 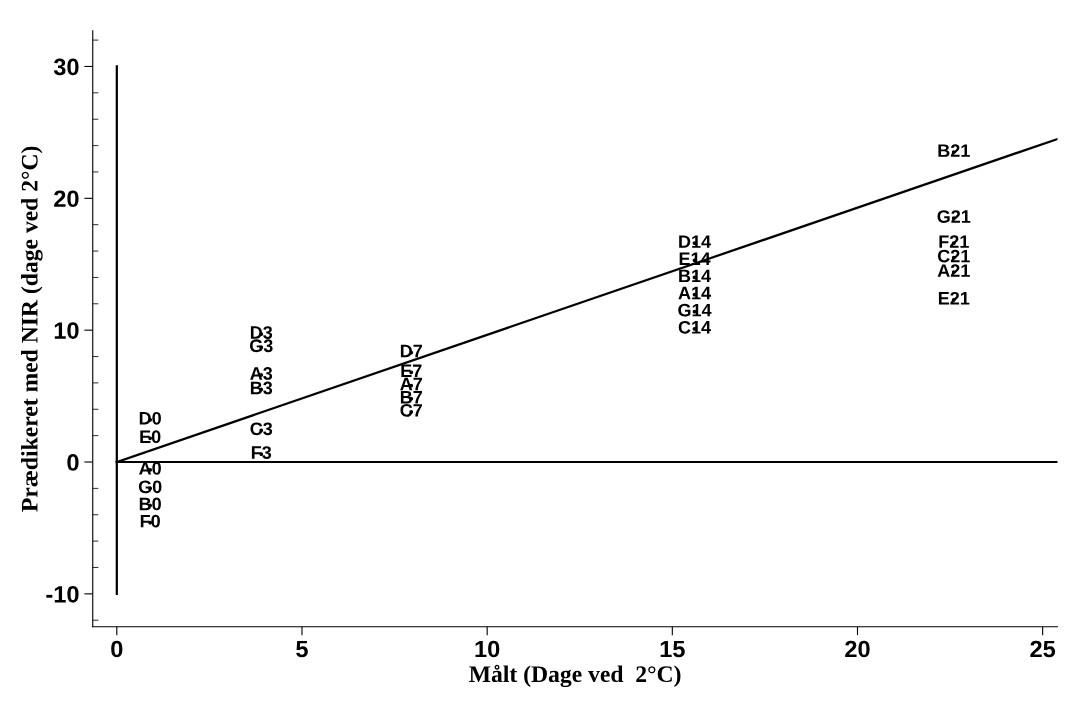 What do you see at coordinates (487, 649) in the screenshot?
I see `x-tick-label: 10` at bounding box center [487, 649].